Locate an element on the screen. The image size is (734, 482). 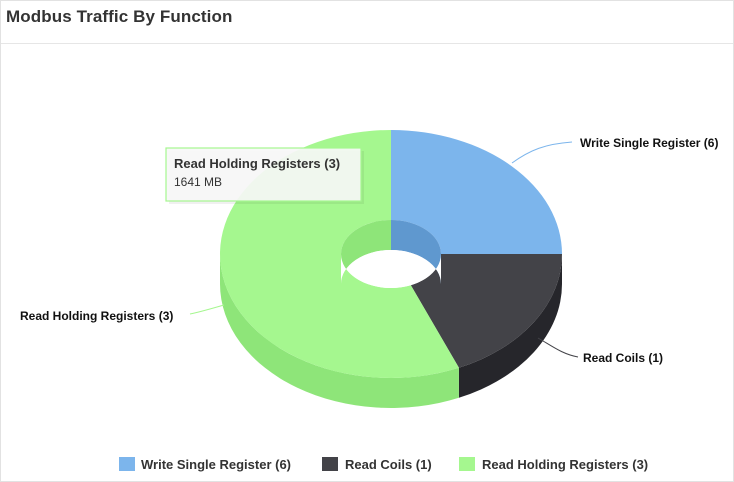
connector-read-coils is located at coordinates (558, 347).